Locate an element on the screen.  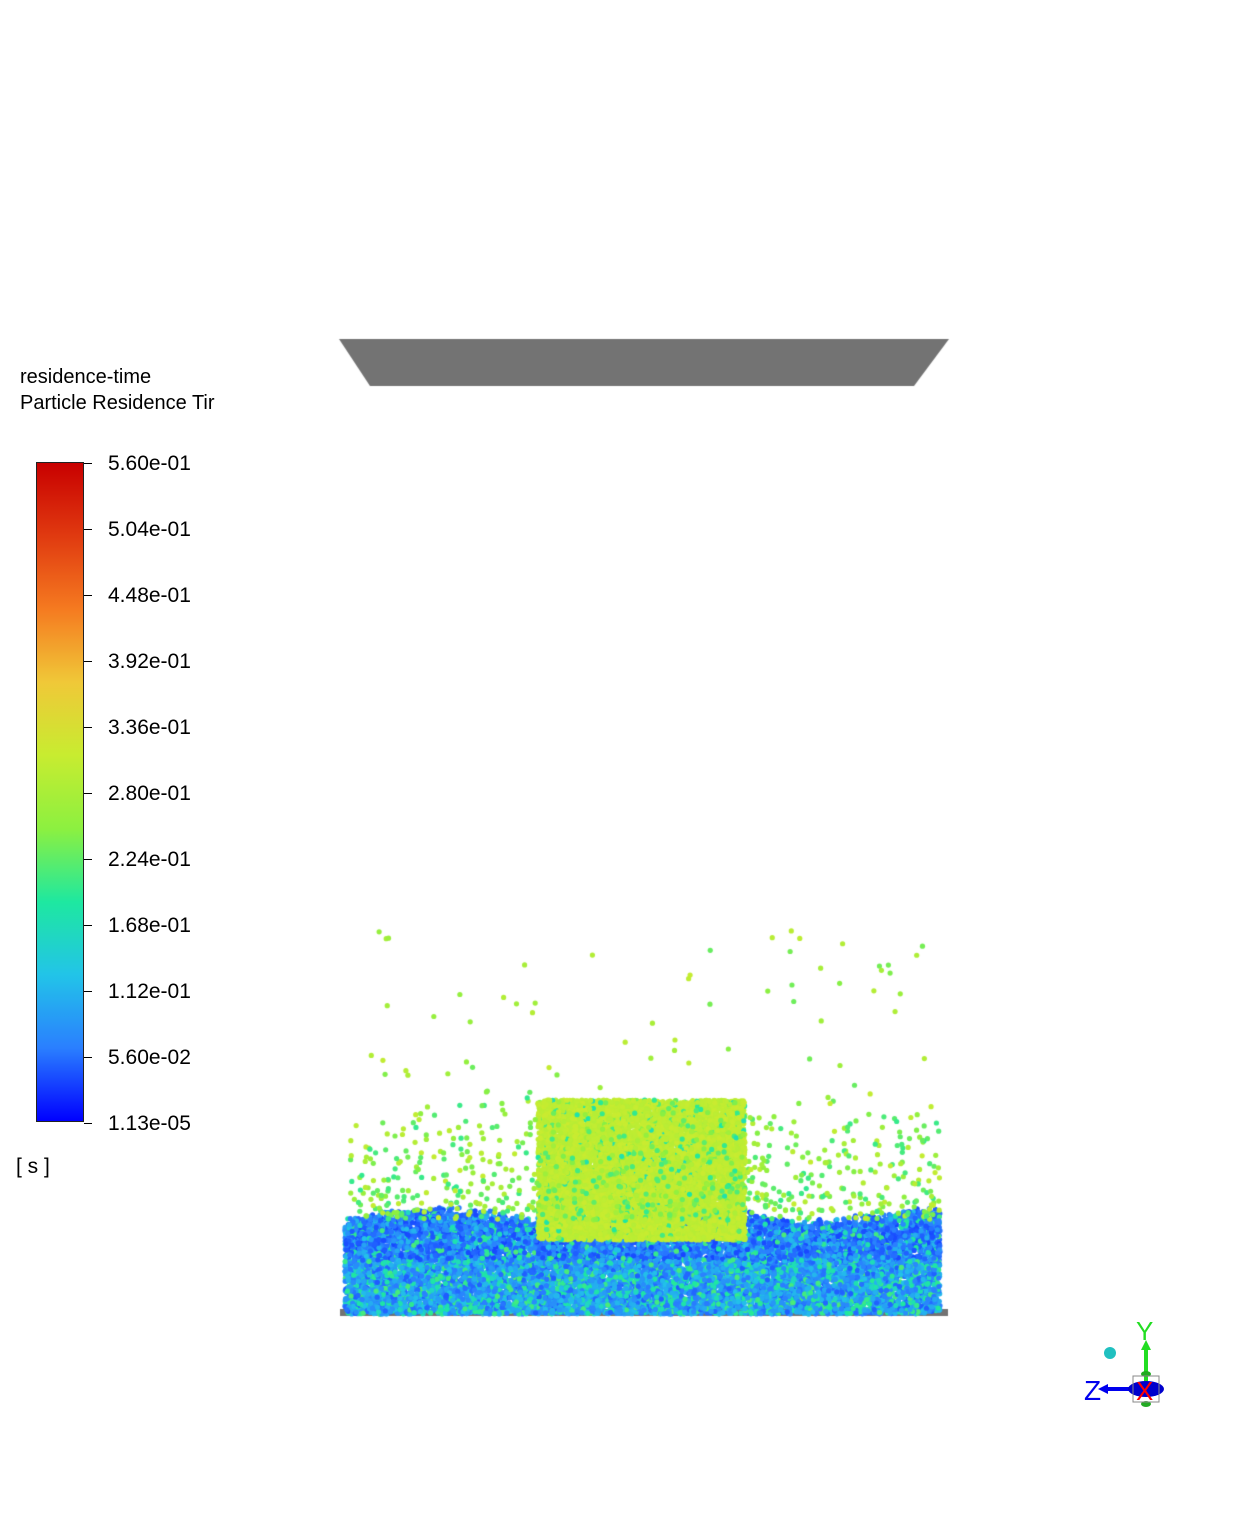
colorbar is located at coordinates (60, 792).